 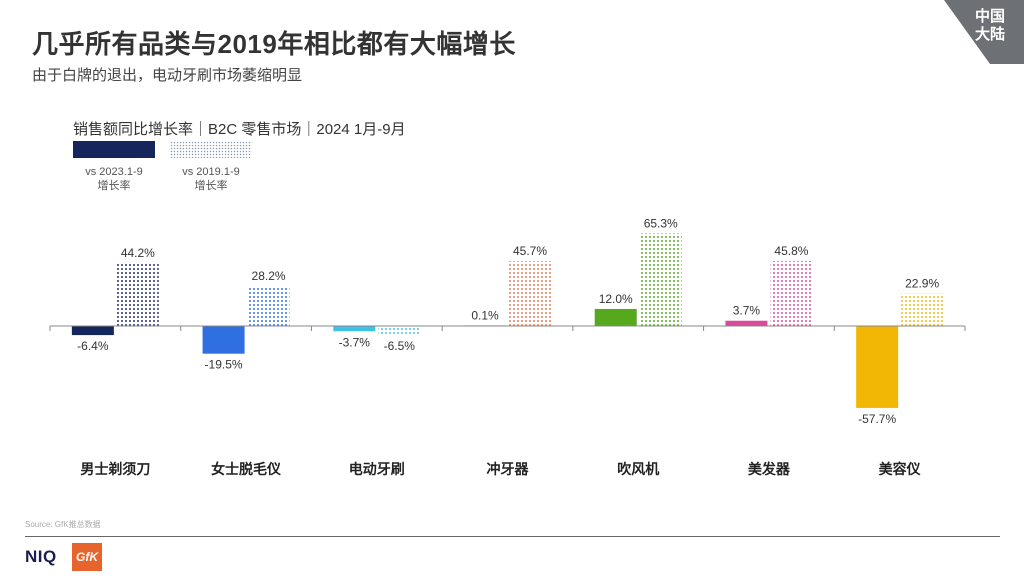 I want to click on region-badge-shape, so click(x=984, y=32).